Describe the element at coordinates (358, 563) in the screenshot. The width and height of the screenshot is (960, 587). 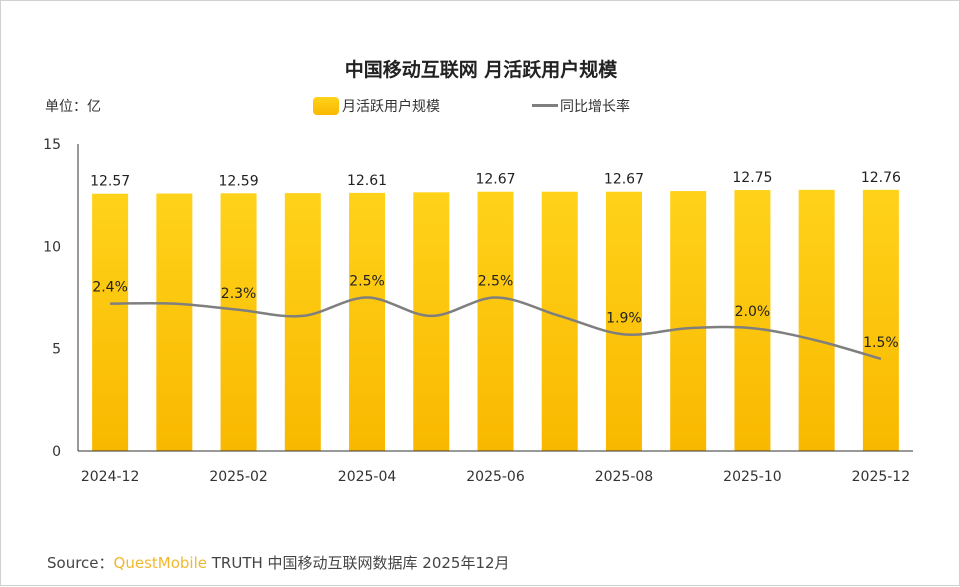
I see `source-text: TRUTH 中国移动互联网数据库 2025年12月` at that location.